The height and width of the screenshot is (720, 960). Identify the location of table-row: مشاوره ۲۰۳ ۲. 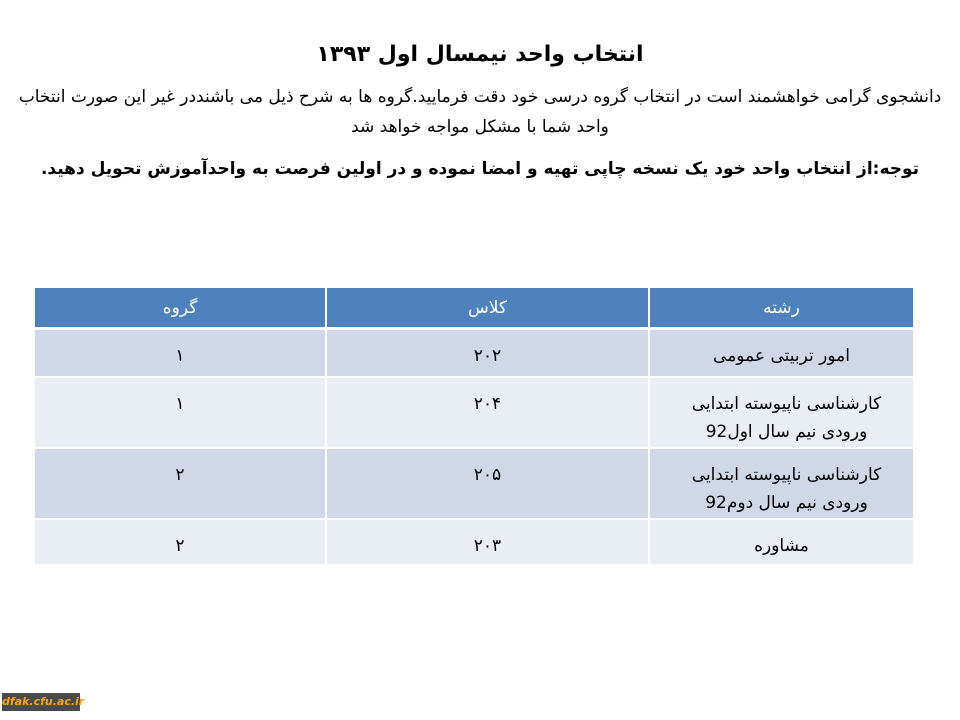
(473, 542).